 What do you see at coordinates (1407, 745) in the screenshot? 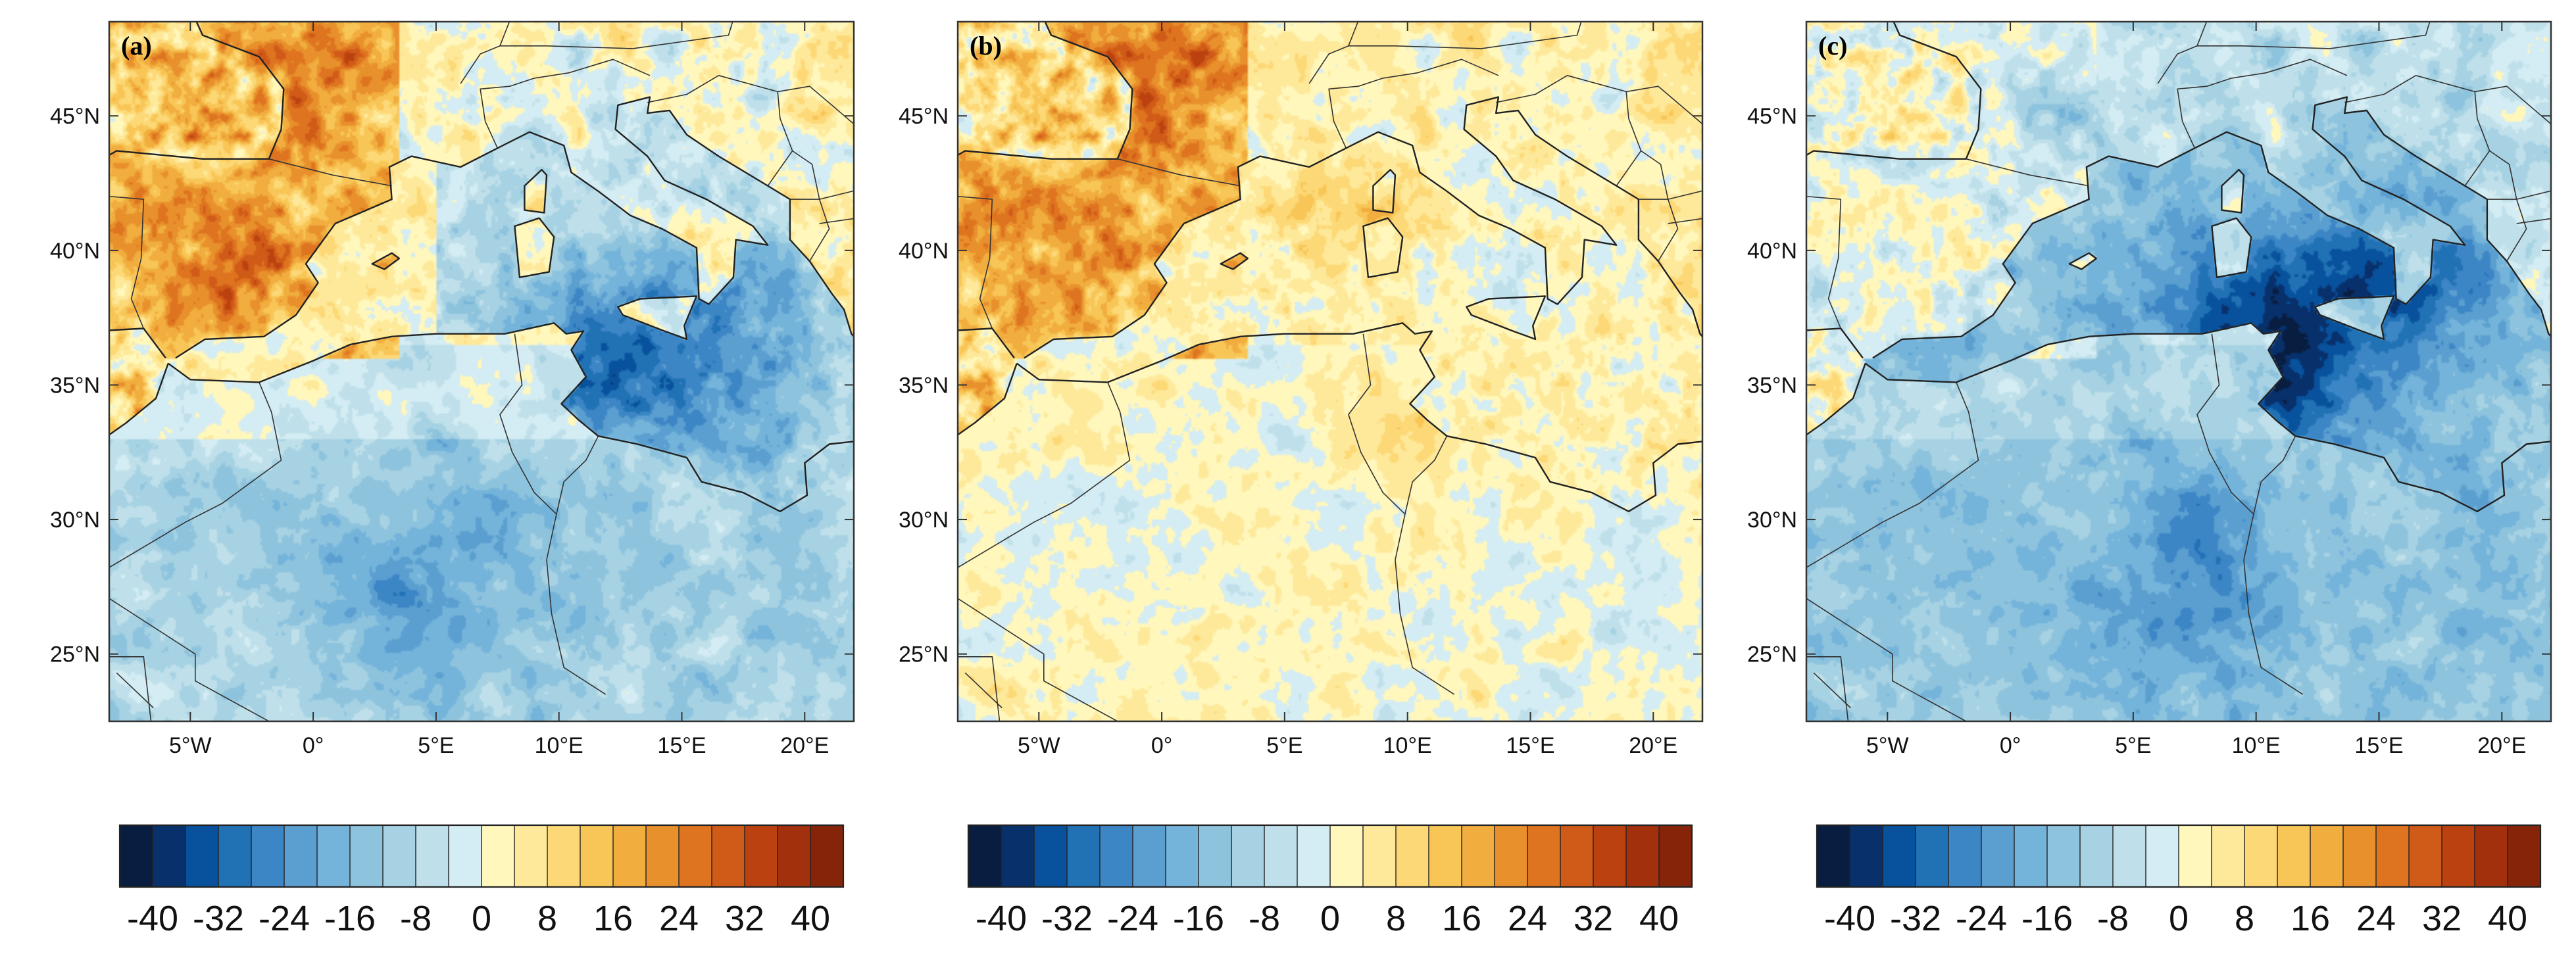
I see `lon-tick-label: 10°E` at bounding box center [1407, 745].